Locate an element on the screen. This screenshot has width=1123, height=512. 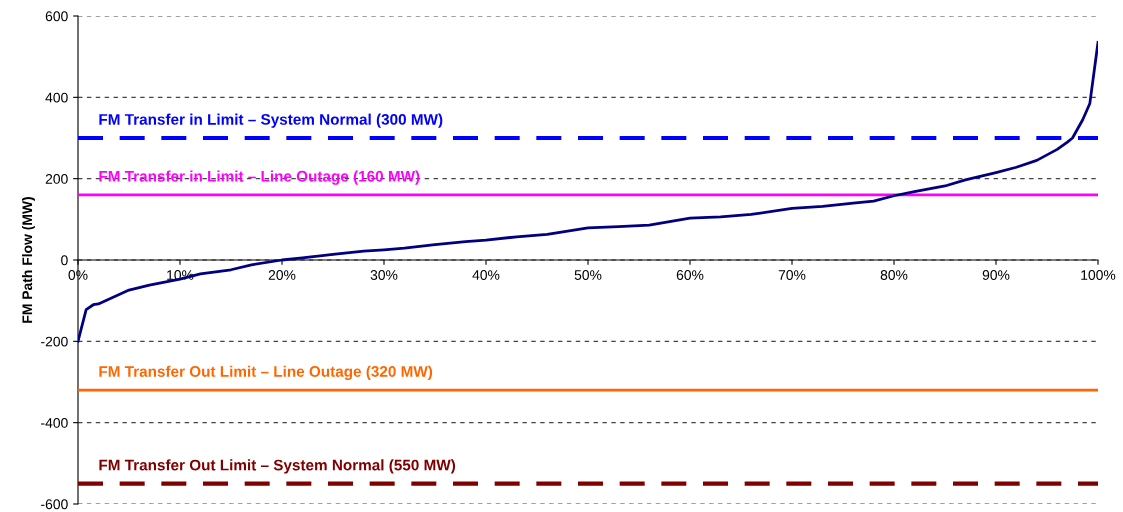
y-tick-label: 600 is located at coordinates (56, 16).